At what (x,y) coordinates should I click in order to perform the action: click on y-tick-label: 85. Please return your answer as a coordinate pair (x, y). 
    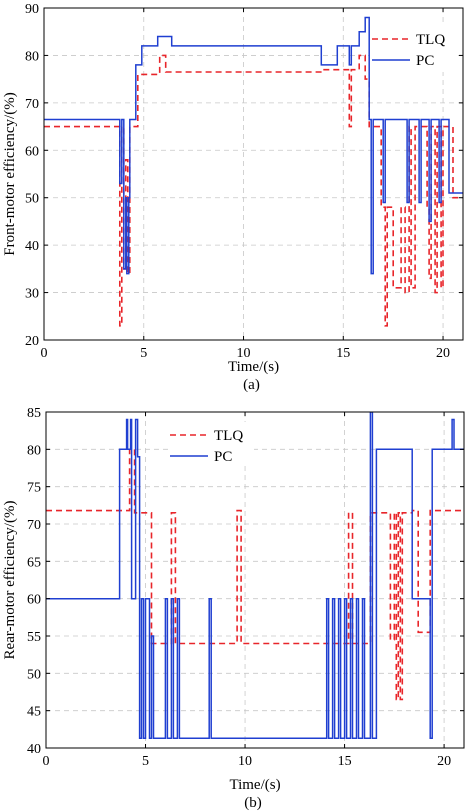
    Looking at the image, I should click on (34, 413).